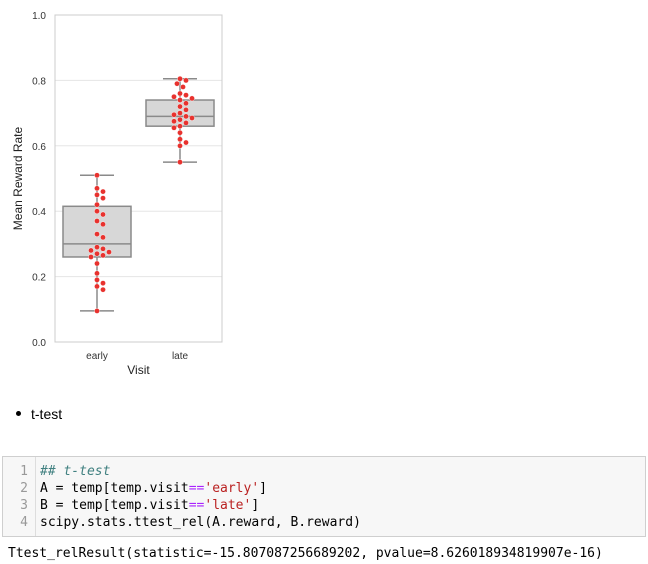 The height and width of the screenshot is (564, 648). What do you see at coordinates (24, 505) in the screenshot?
I see `line-number: 3` at bounding box center [24, 505].